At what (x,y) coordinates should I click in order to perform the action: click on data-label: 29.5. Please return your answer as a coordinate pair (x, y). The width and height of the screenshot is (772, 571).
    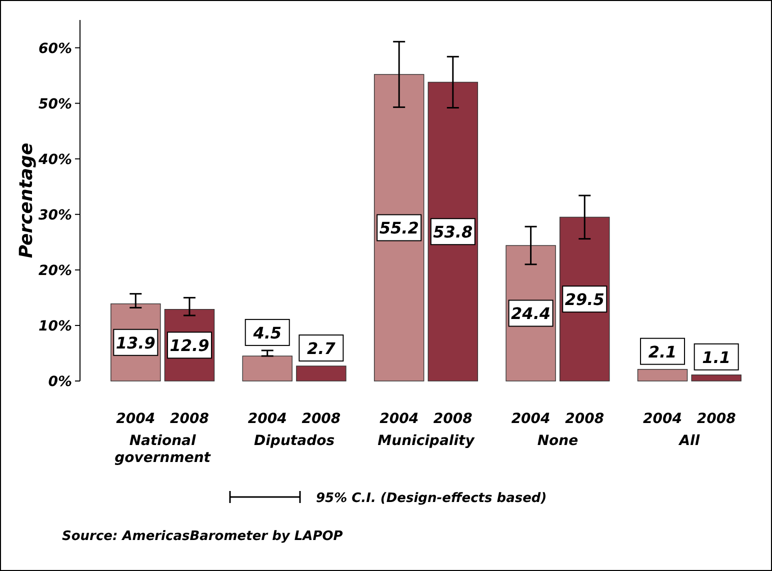
    Looking at the image, I should click on (584, 300).